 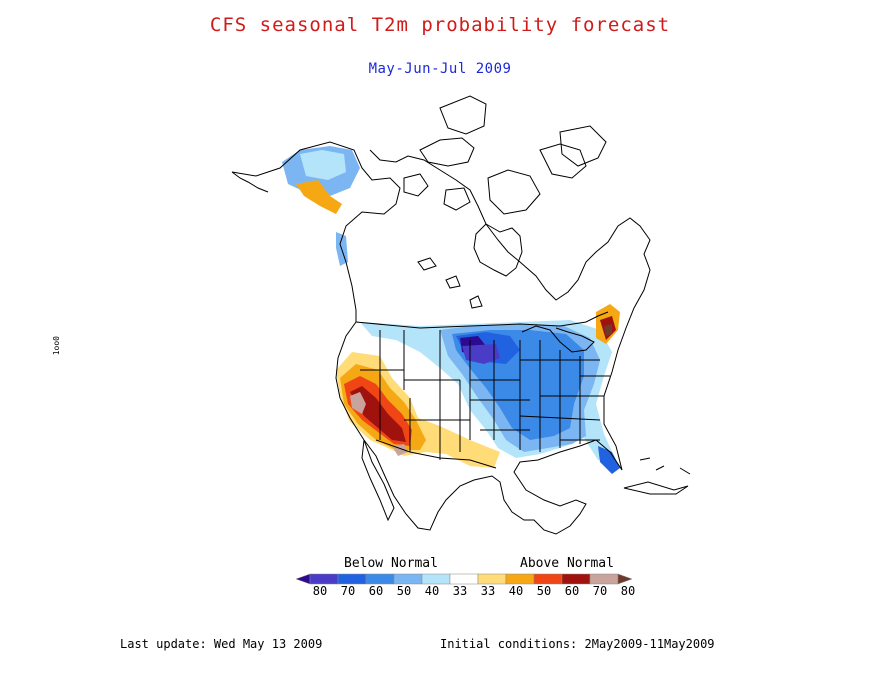 I want to click on color-legend-bar, so click(x=464, y=579).